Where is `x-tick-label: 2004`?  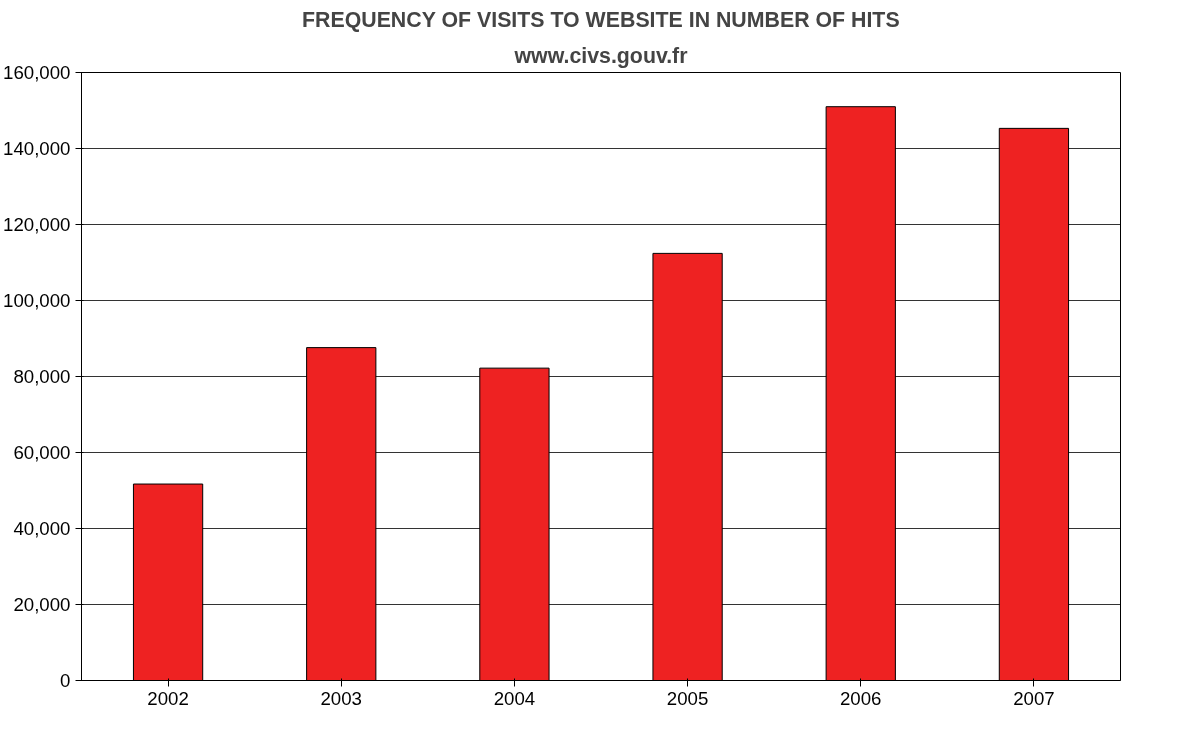 x-tick-label: 2004 is located at coordinates (514, 698).